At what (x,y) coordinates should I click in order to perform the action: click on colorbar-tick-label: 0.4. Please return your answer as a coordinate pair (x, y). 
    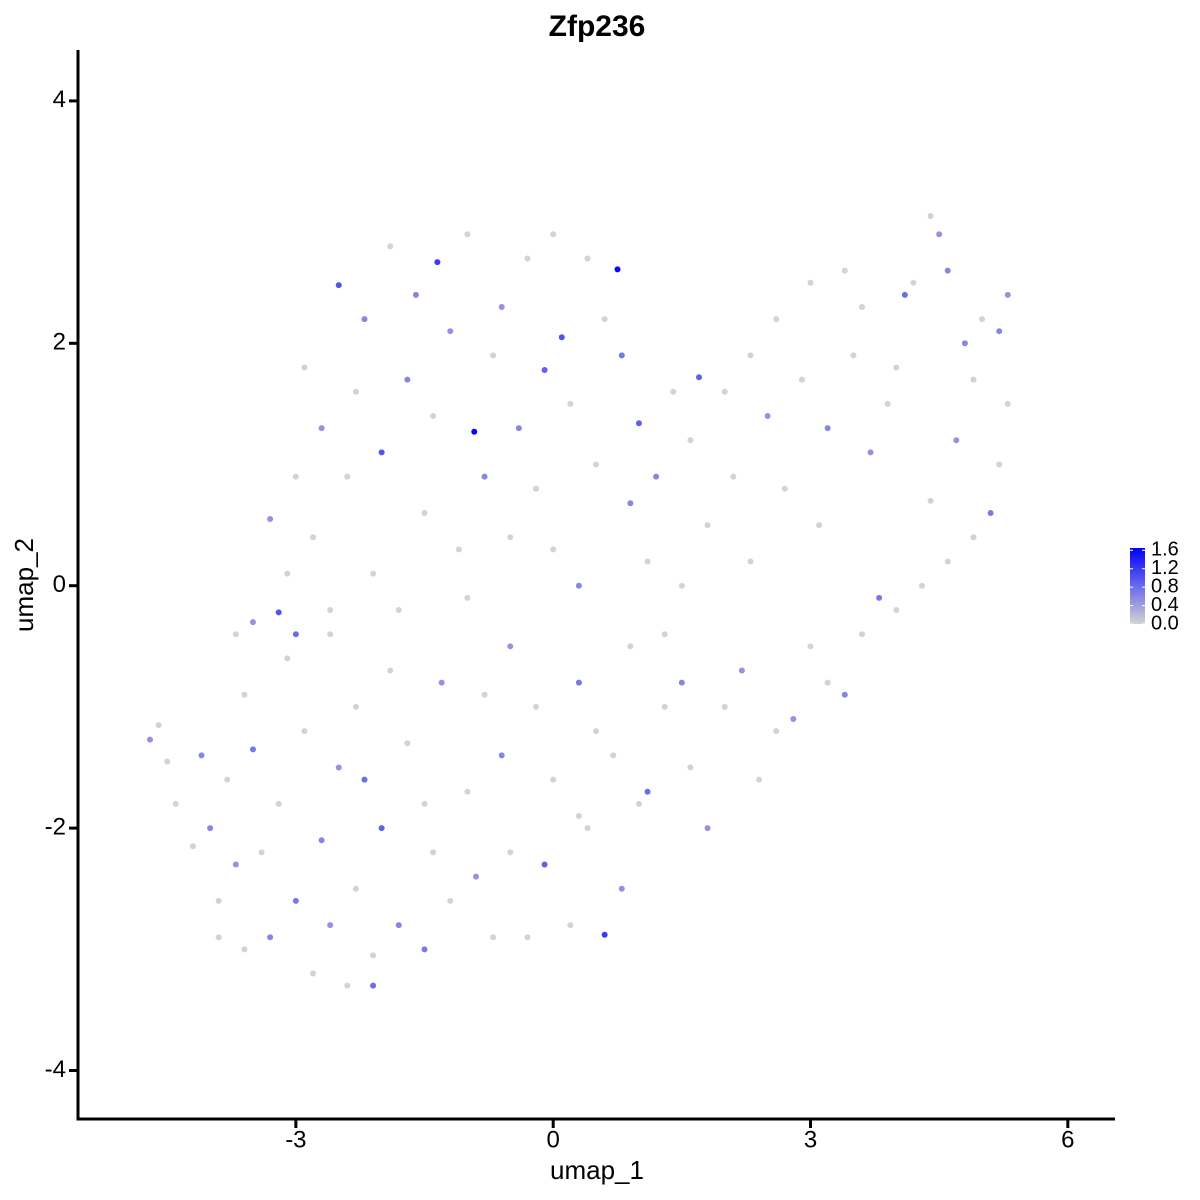
    Looking at the image, I should click on (1165, 605).